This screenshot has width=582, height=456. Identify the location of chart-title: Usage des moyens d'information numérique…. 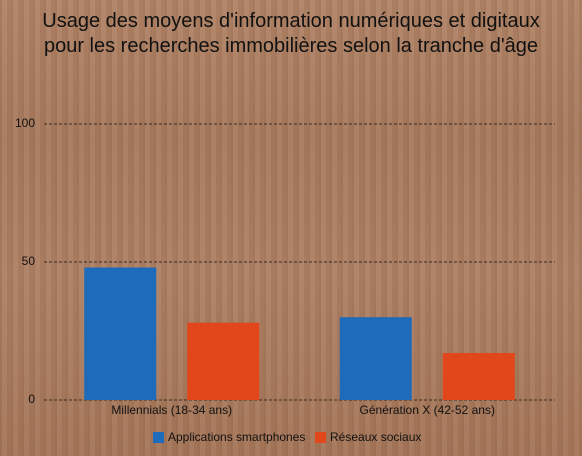
(291, 33).